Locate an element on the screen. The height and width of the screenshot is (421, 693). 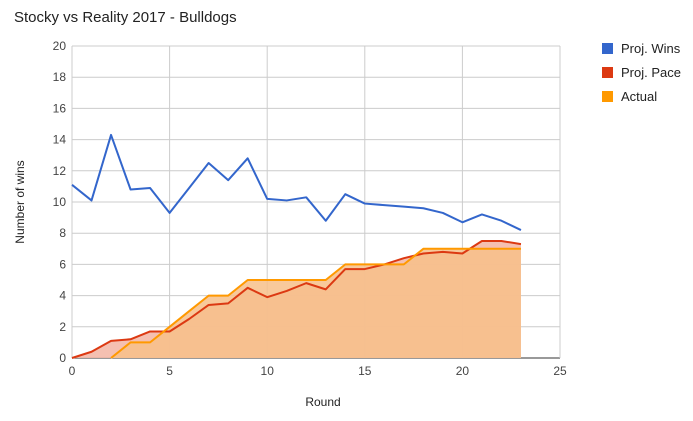
chart-title: Stocky vs Reality 2017 - Bulldogs is located at coordinates (125, 17).